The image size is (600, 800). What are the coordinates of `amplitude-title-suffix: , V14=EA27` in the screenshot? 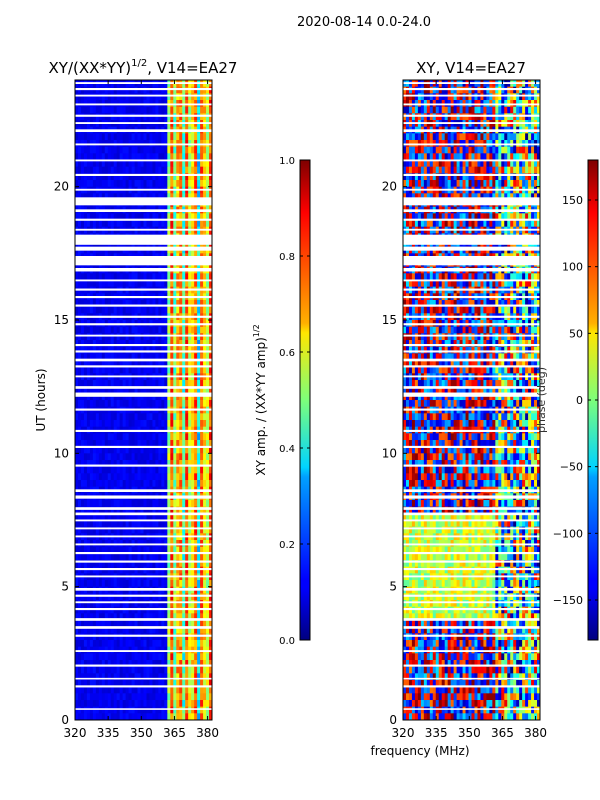 It's located at (192, 68).